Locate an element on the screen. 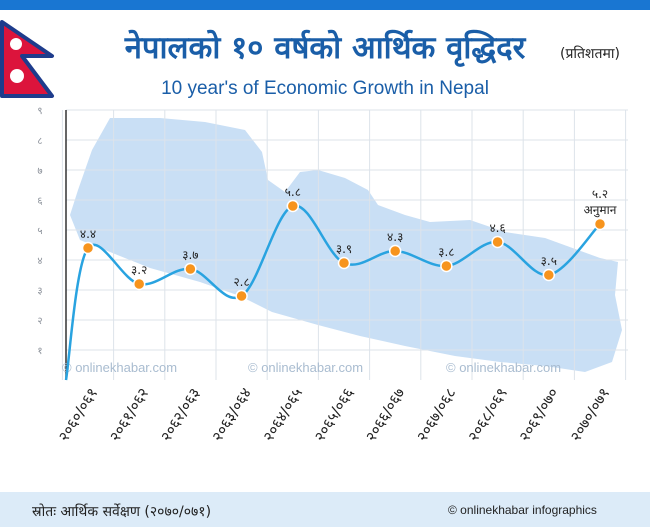  y-tick-label: ३ is located at coordinates (39, 291).